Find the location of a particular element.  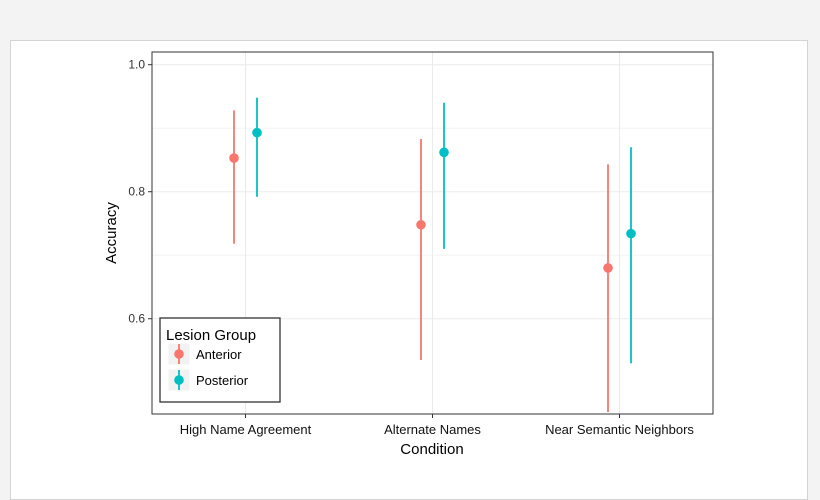

x-axis-title: Condition is located at coordinates (431, 449).